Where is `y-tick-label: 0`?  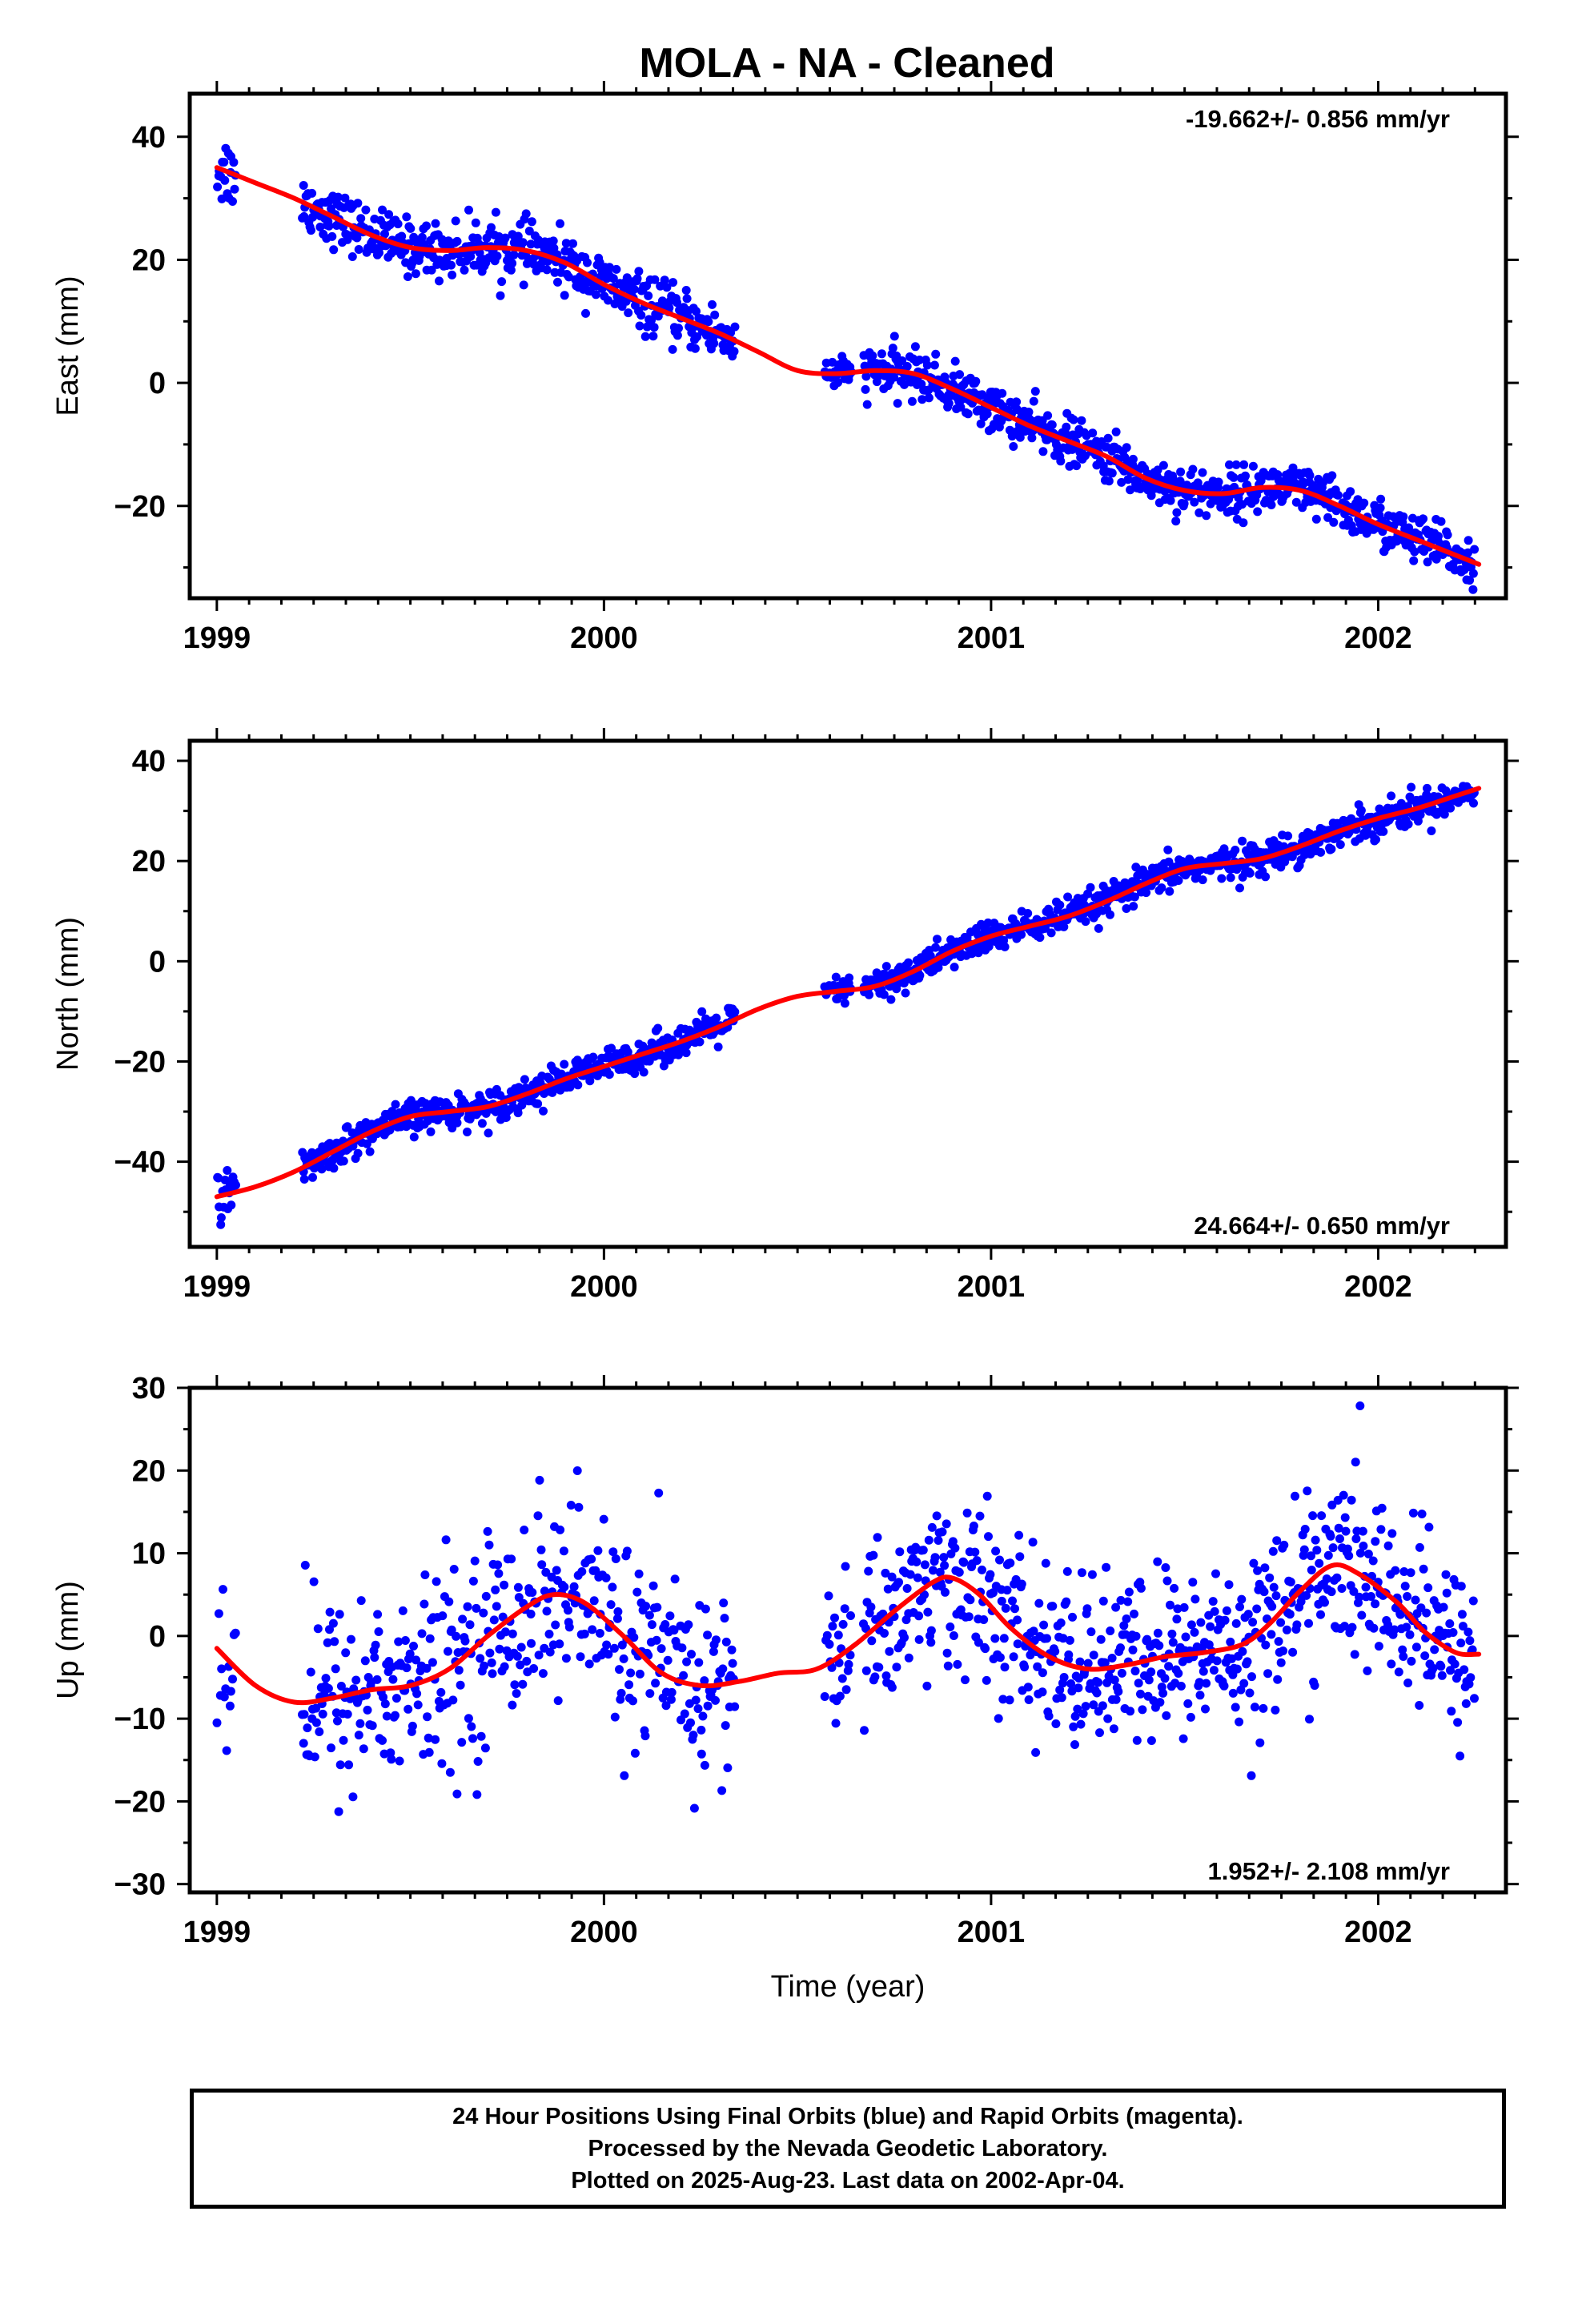 y-tick-label: 0 is located at coordinates (157, 383).